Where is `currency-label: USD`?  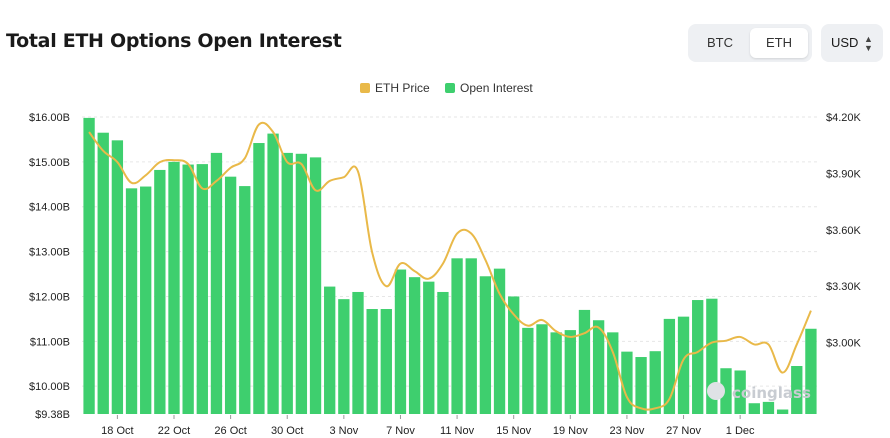 currency-label: USD is located at coordinates (845, 42).